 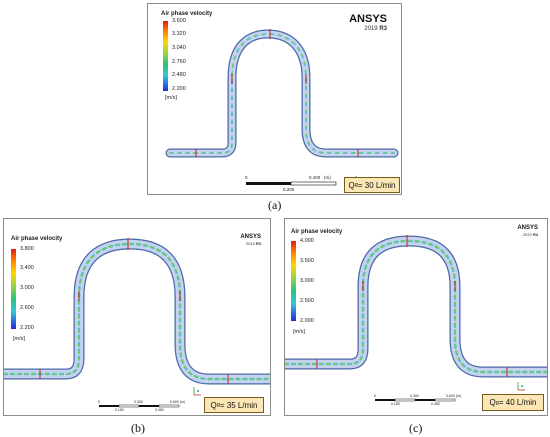 I want to click on caption-c: (c), so click(x=416, y=428).